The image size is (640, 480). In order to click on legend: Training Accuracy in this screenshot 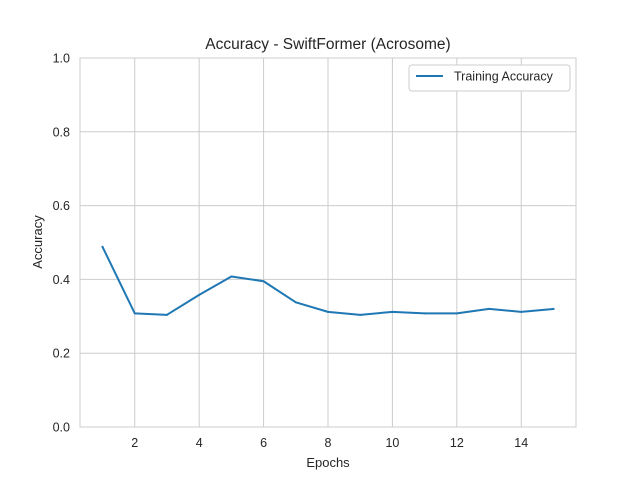, I will do `click(489, 78)`.